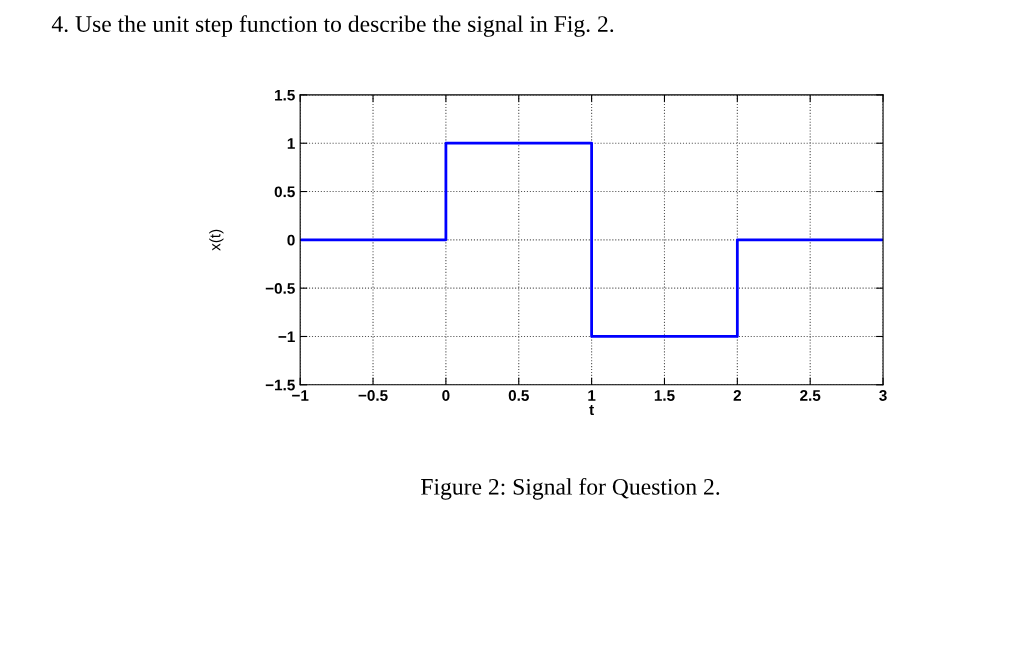 This screenshot has width=1028, height=650. Describe the element at coordinates (446, 395) in the screenshot. I see `x-tick-label: 0` at that location.